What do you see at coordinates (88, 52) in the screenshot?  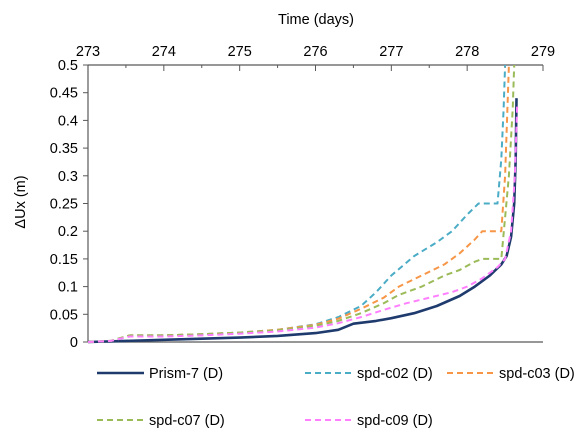 I see `x-tick-label: 273` at bounding box center [88, 52].